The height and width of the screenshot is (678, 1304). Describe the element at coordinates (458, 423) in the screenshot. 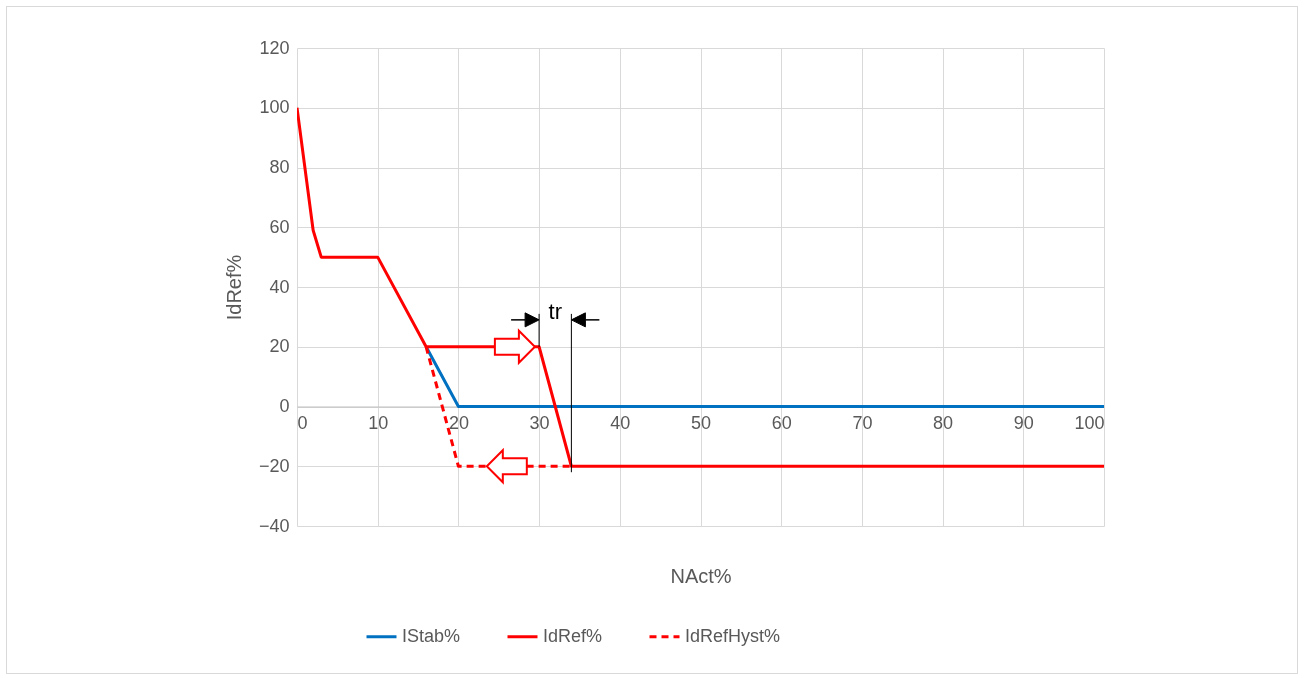

I see `x-tick-label: 20` at that location.